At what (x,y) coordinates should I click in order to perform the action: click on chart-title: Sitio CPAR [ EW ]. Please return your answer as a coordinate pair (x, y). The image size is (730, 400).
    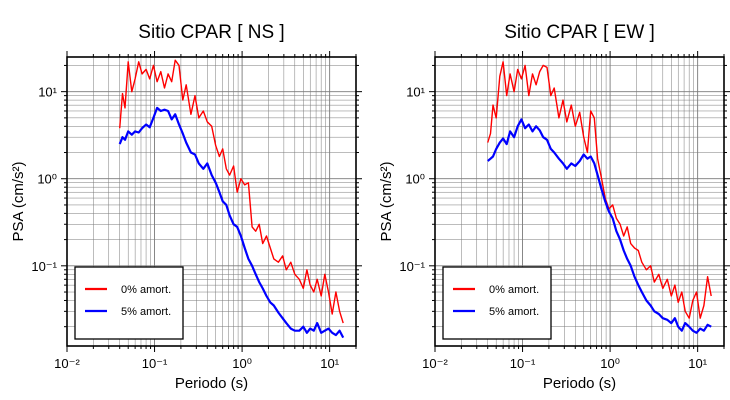
    Looking at the image, I should click on (579, 32).